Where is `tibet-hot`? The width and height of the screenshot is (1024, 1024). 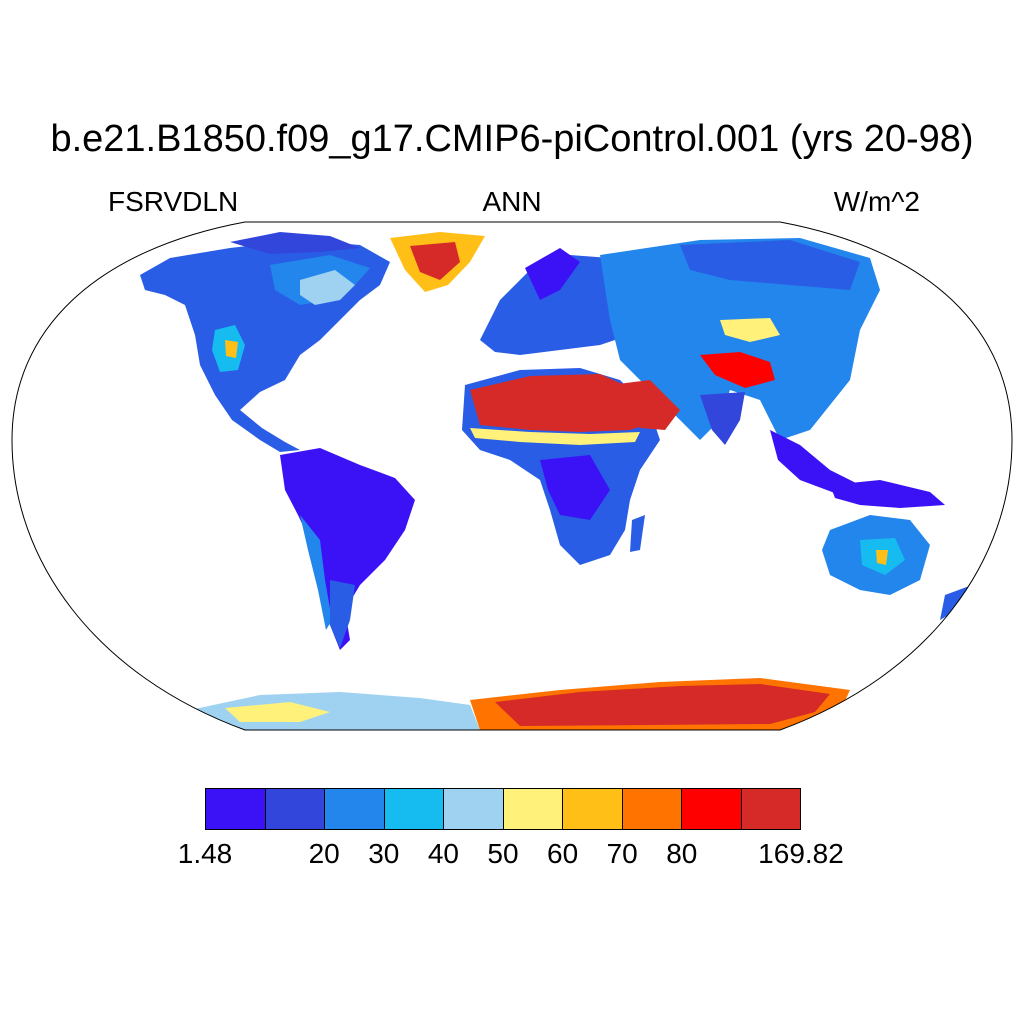
tibet-hot is located at coordinates (737, 370).